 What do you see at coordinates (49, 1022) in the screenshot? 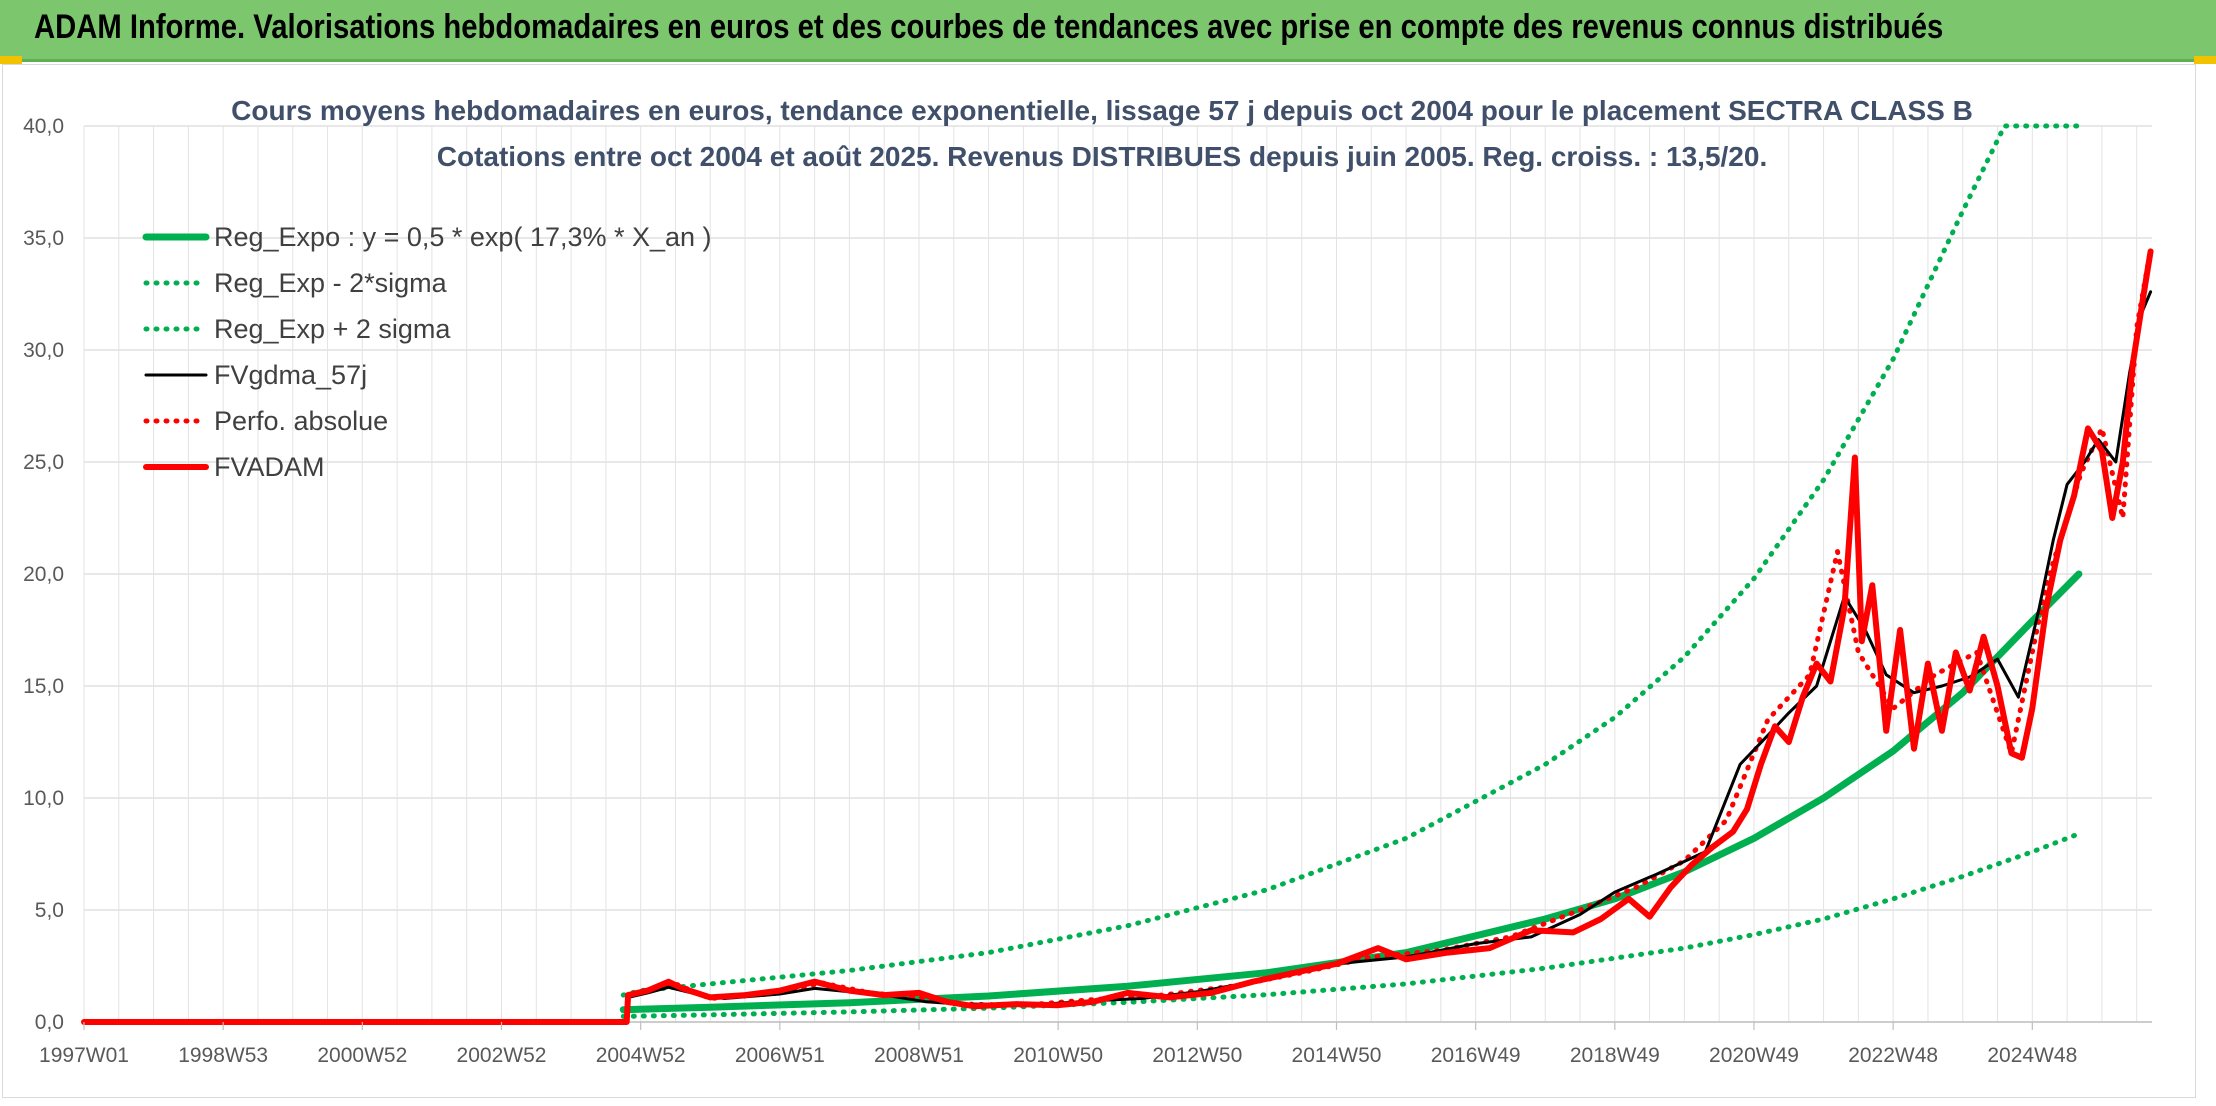
I see `y-tick-label: 0,0` at bounding box center [49, 1022].